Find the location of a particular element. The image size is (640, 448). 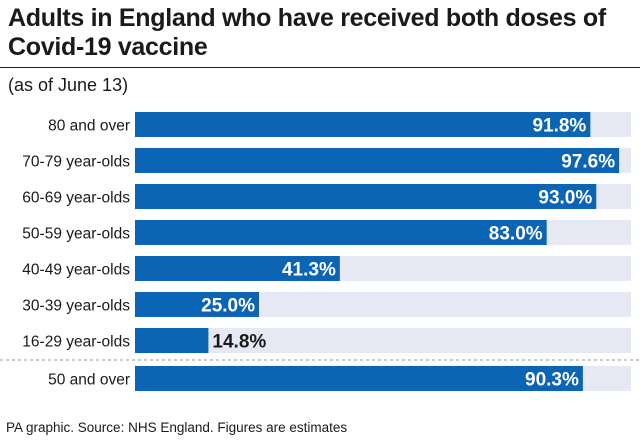

category-label: 50-59 year-olds is located at coordinates (76, 234).